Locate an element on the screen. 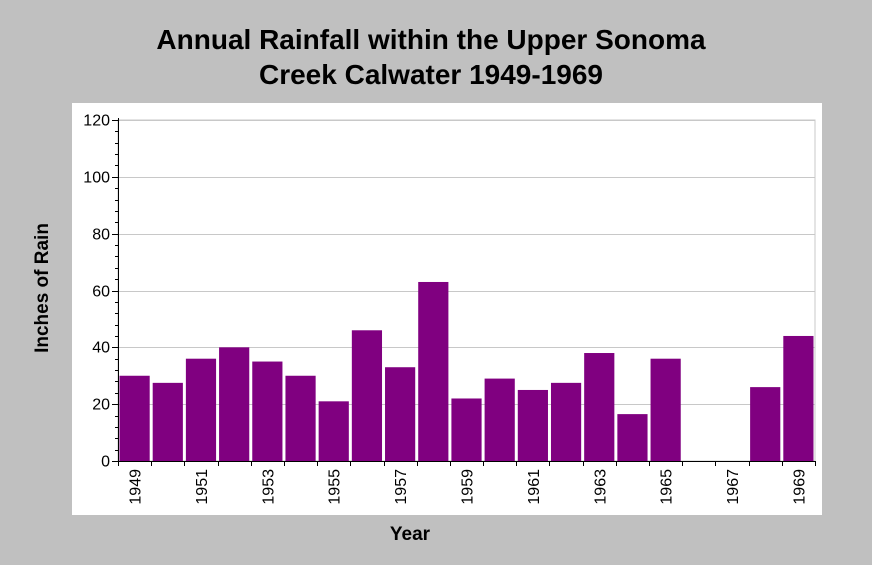 Image resolution: width=872 pixels, height=565 pixels. y-tick-label: 20 is located at coordinates (101, 405).